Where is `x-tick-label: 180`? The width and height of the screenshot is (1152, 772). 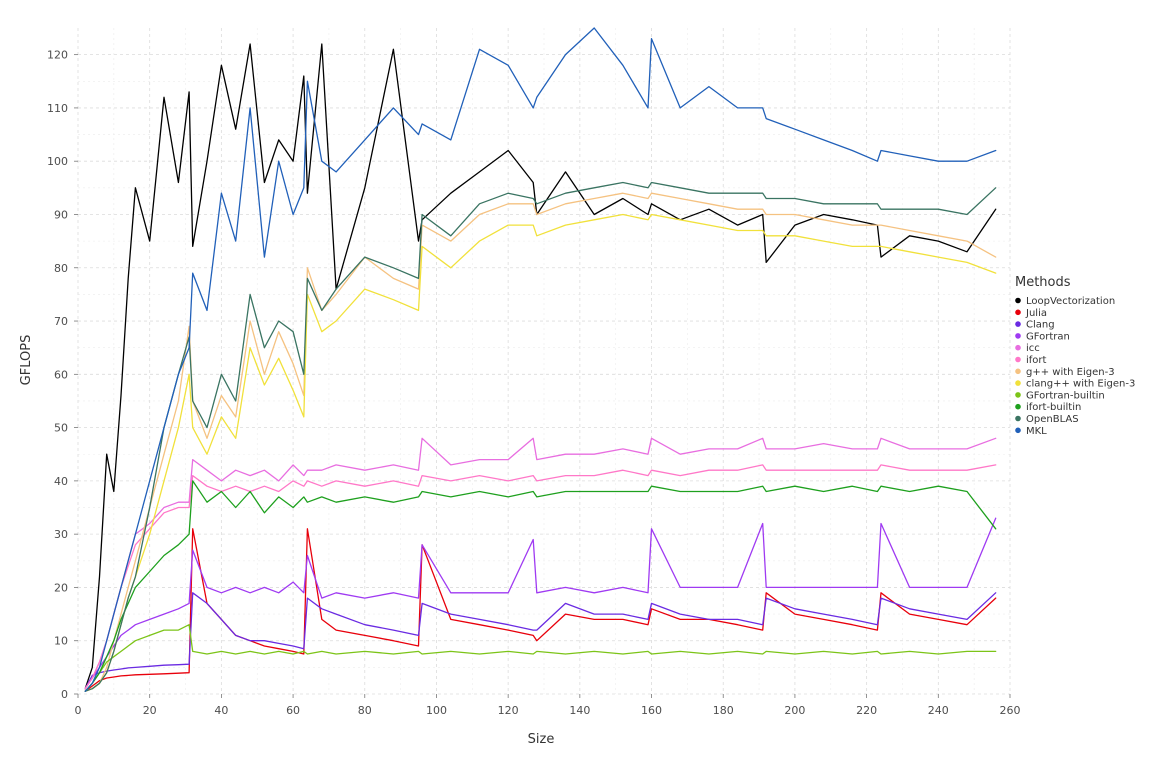
x-tick-label: 180 is located at coordinates (723, 710).